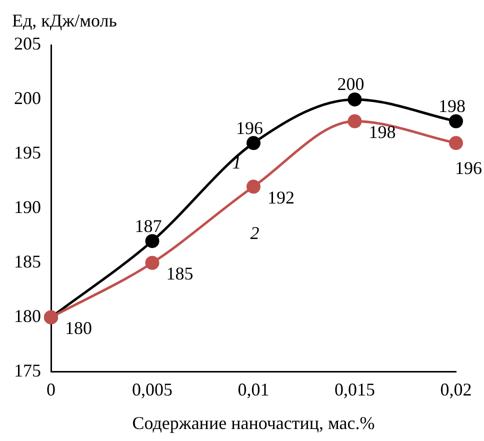 This screenshot has height=441, width=484. Describe the element at coordinates (27, 44) in the screenshot. I see `y-tick-label: 205` at that location.